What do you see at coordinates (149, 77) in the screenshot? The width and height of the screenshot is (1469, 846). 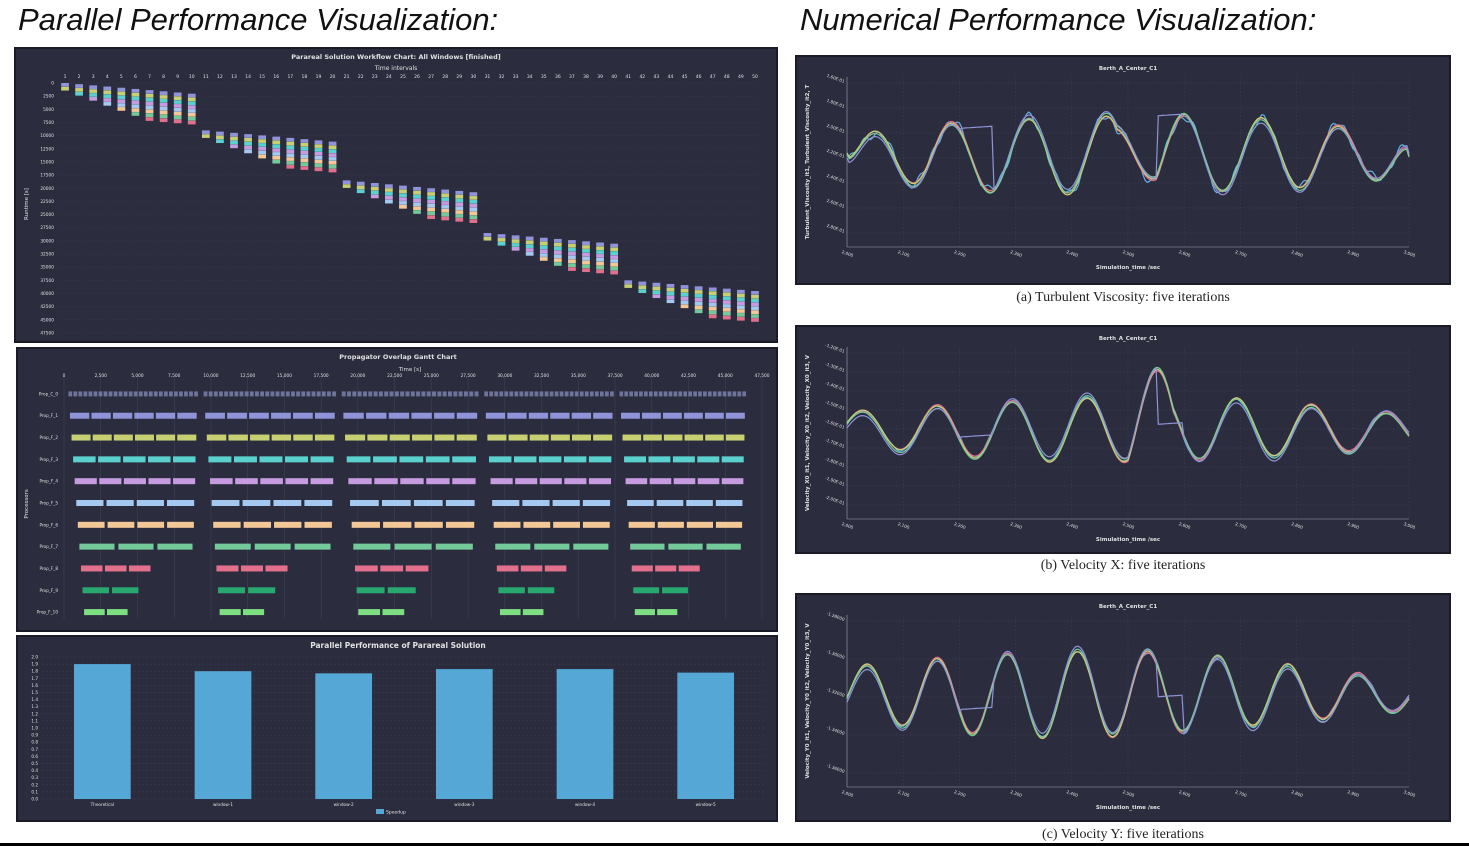 I see `workflow-x-tick: 7` at bounding box center [149, 77].